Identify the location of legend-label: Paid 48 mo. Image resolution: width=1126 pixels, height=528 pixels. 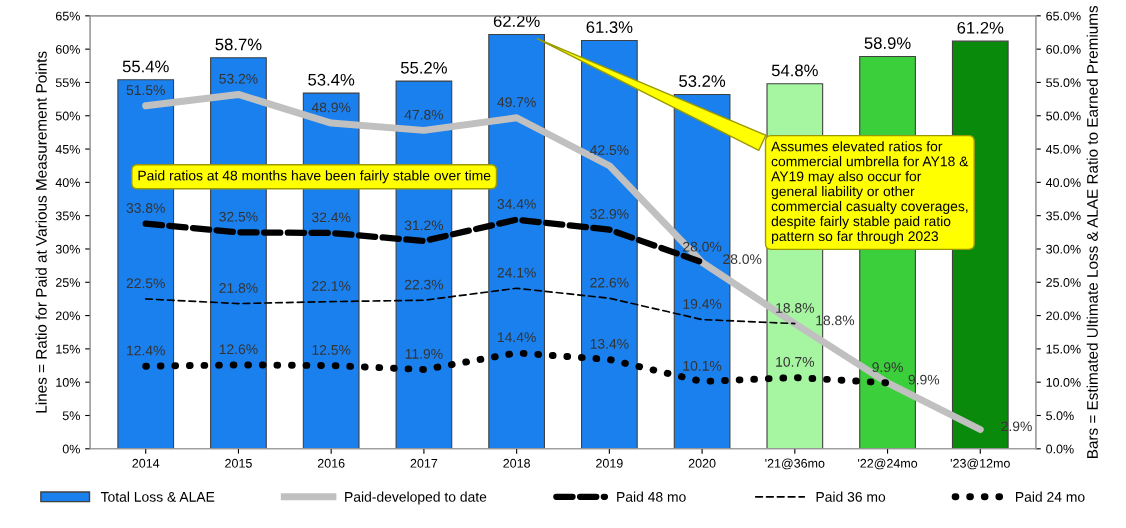
(651, 496).